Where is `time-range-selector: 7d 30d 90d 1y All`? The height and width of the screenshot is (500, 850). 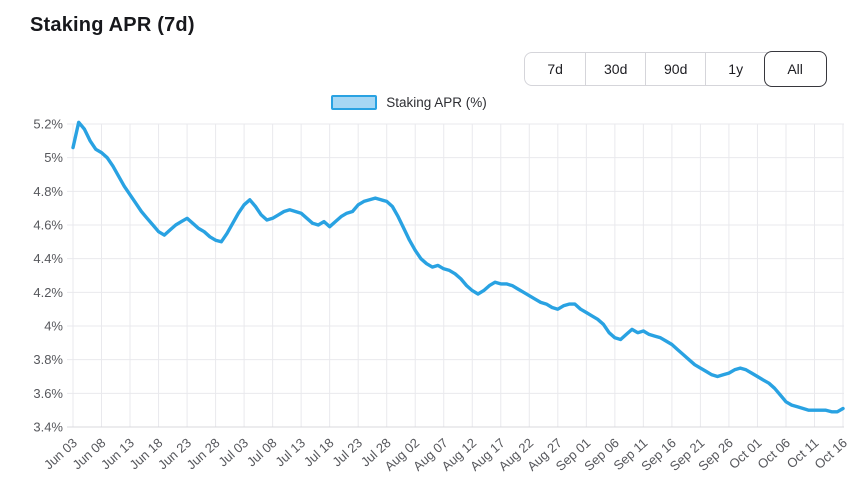 time-range-selector: 7d 30d 90d 1y All is located at coordinates (675, 69).